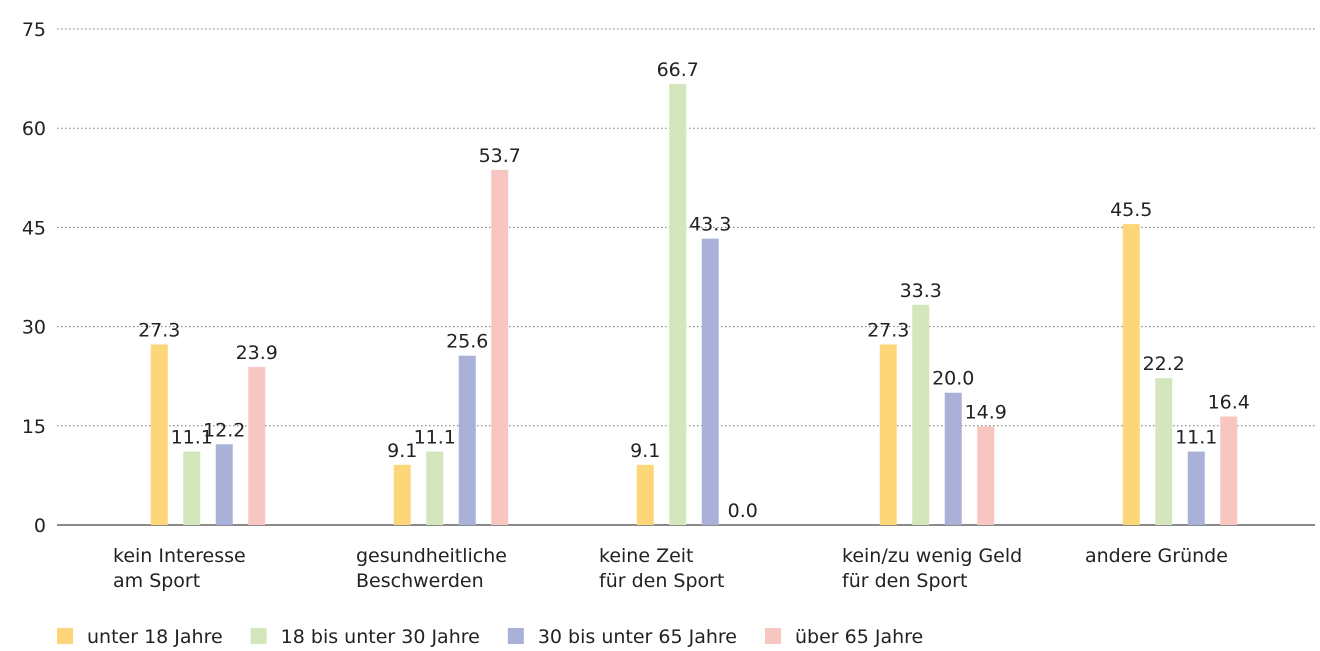  Describe the element at coordinates (34, 427) in the screenshot. I see `y-tick-label: 15` at that location.